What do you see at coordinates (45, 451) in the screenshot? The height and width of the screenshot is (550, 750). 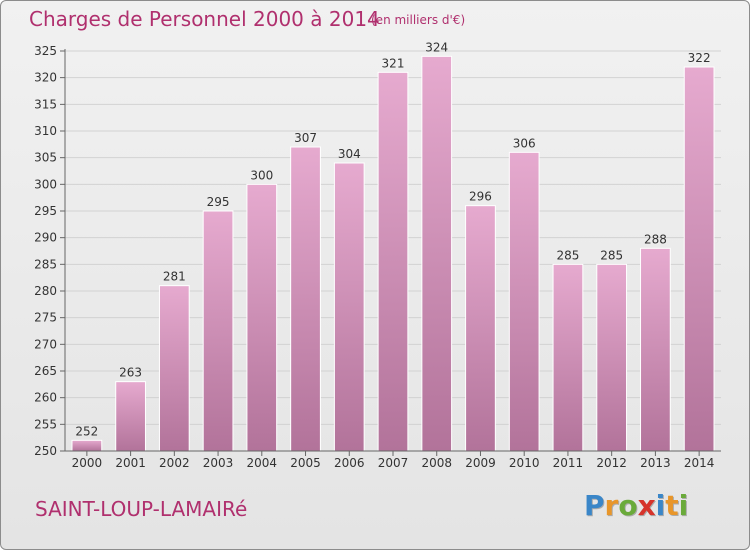 I see `y-tick-label: 250` at bounding box center [45, 451].